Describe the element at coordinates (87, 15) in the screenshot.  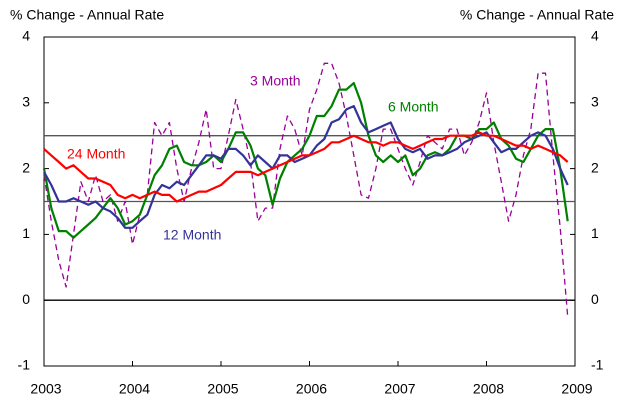
I see `y-axis-label: % Change - Annual Rate` at that location.